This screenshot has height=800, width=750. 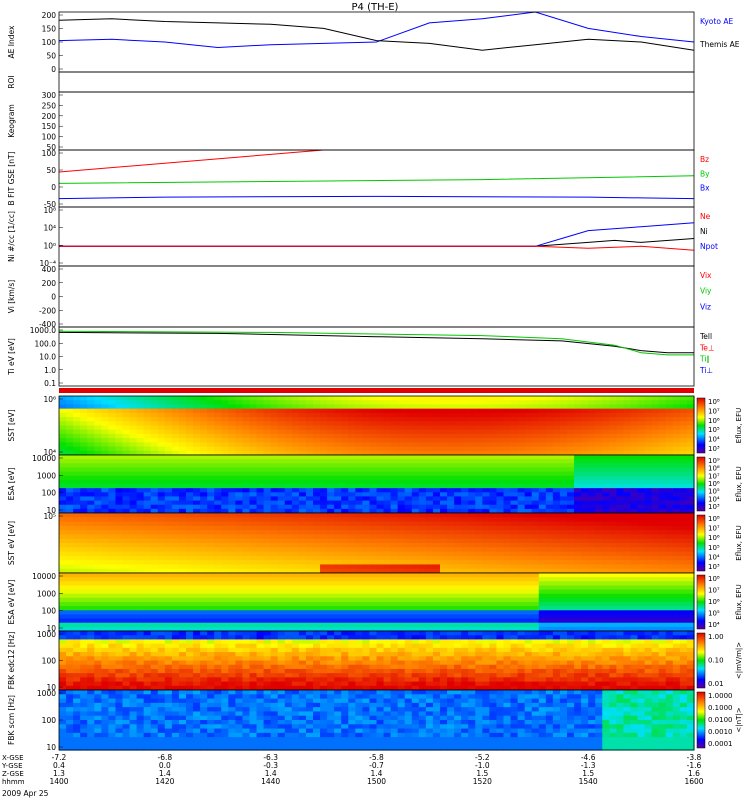 I want to click on ytick-label: 200, so click(x=49, y=15).